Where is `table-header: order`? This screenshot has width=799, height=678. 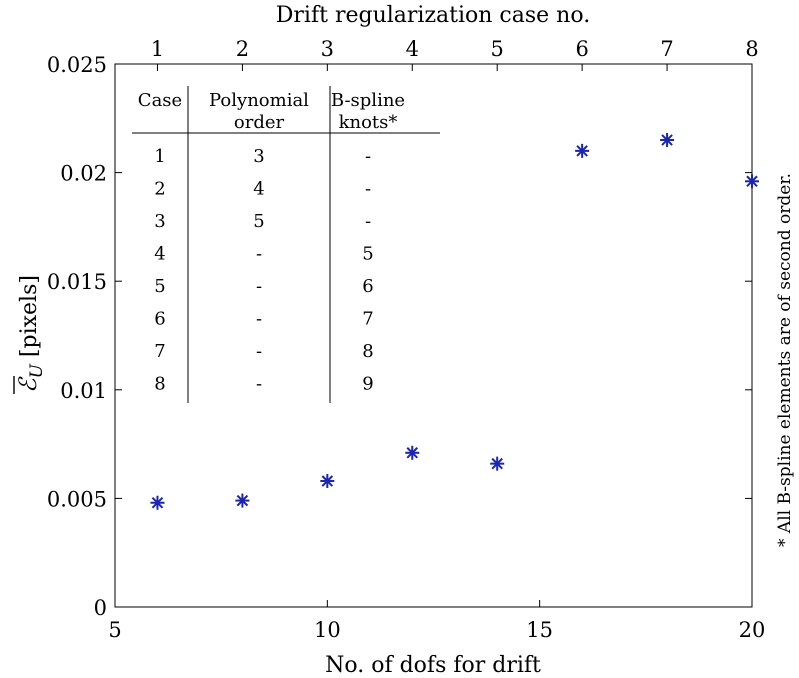
table-header: order is located at coordinates (259, 122).